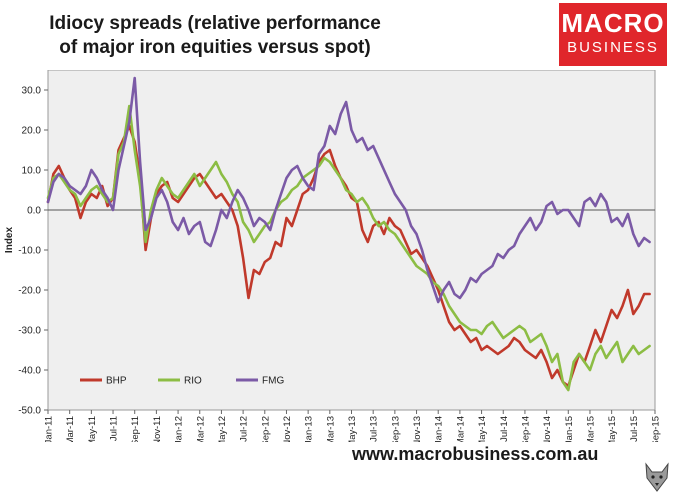  Describe the element at coordinates (222, 429) in the screenshot. I see `x-tick-label: May-12` at that location.